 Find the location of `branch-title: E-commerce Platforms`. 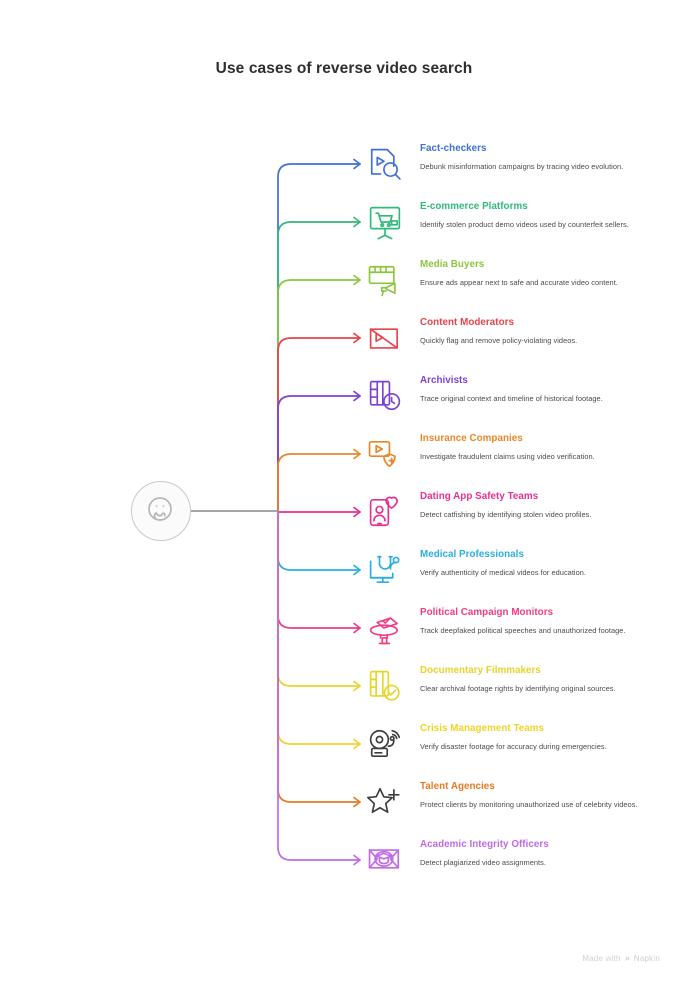

branch-title: E-commerce Platforms is located at coordinates (474, 206).